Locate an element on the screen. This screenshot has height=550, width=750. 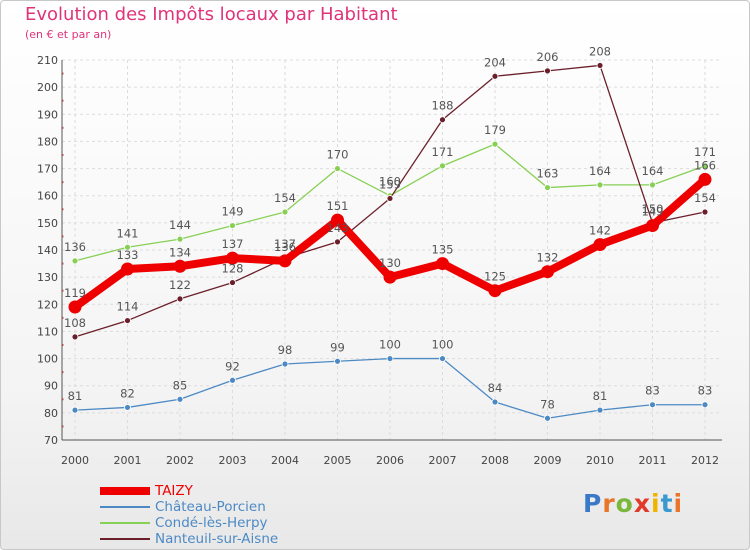
y-tick-label: 120 is located at coordinates (47, 304).